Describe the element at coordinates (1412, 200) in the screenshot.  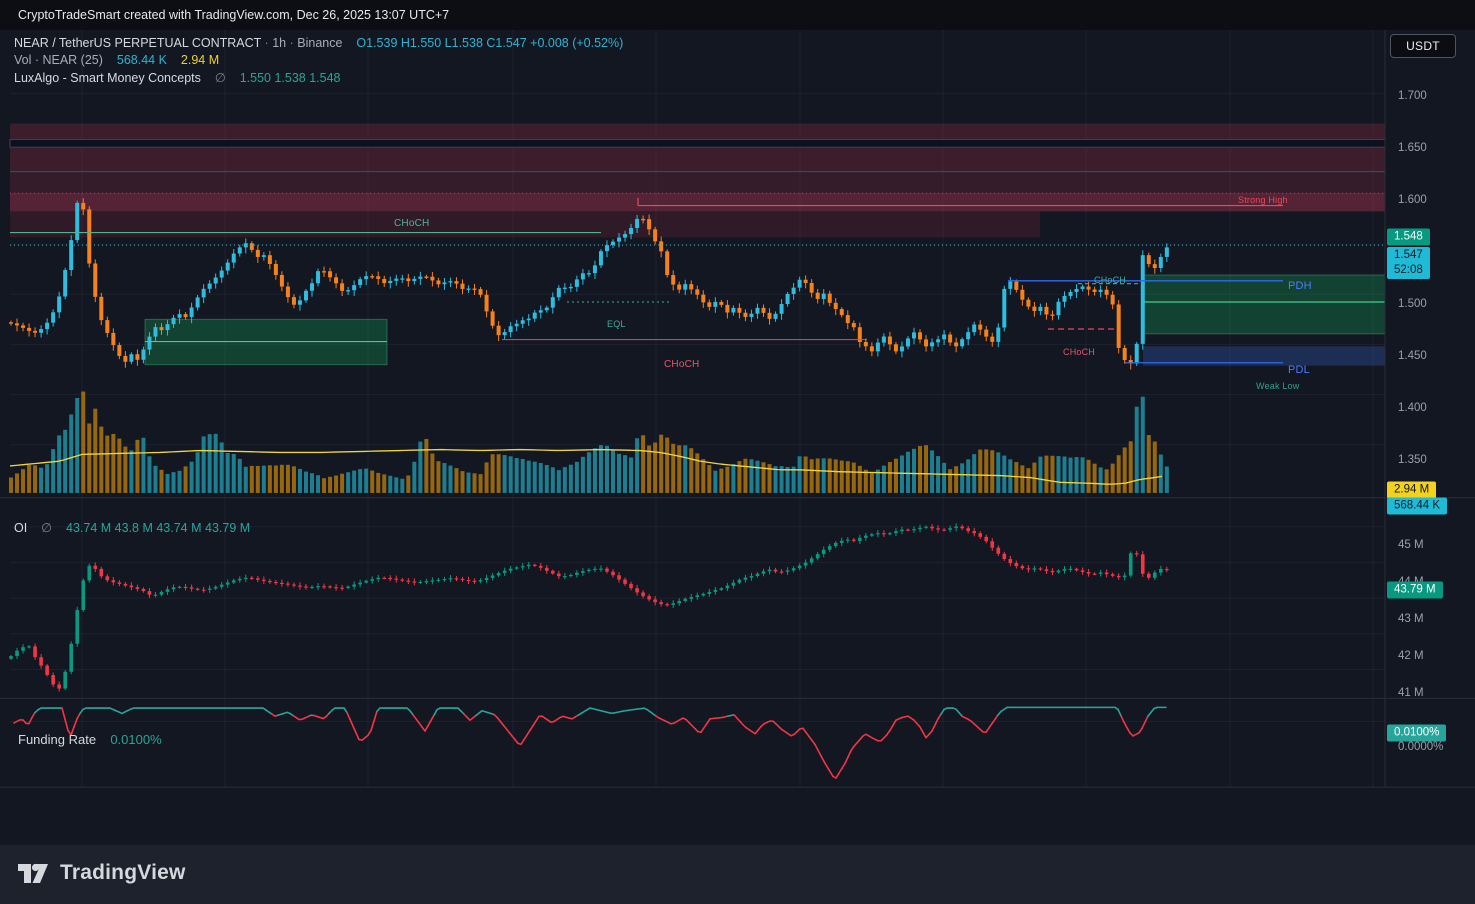
I see `axis-tick: 1.600` at that location.